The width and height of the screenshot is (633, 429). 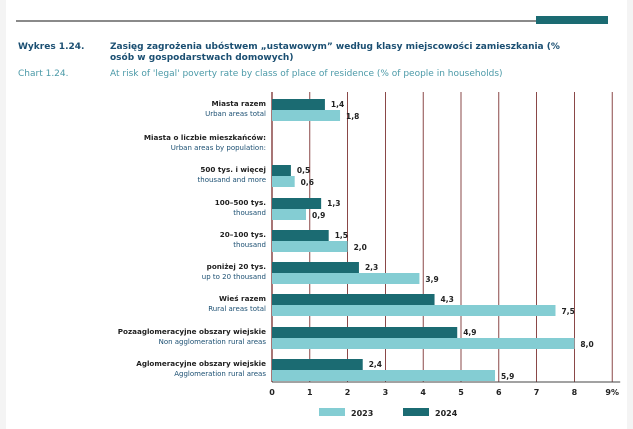 What do you see at coordinates (447, 299) in the screenshot?
I see `data-label-2024: 4,3` at bounding box center [447, 299].